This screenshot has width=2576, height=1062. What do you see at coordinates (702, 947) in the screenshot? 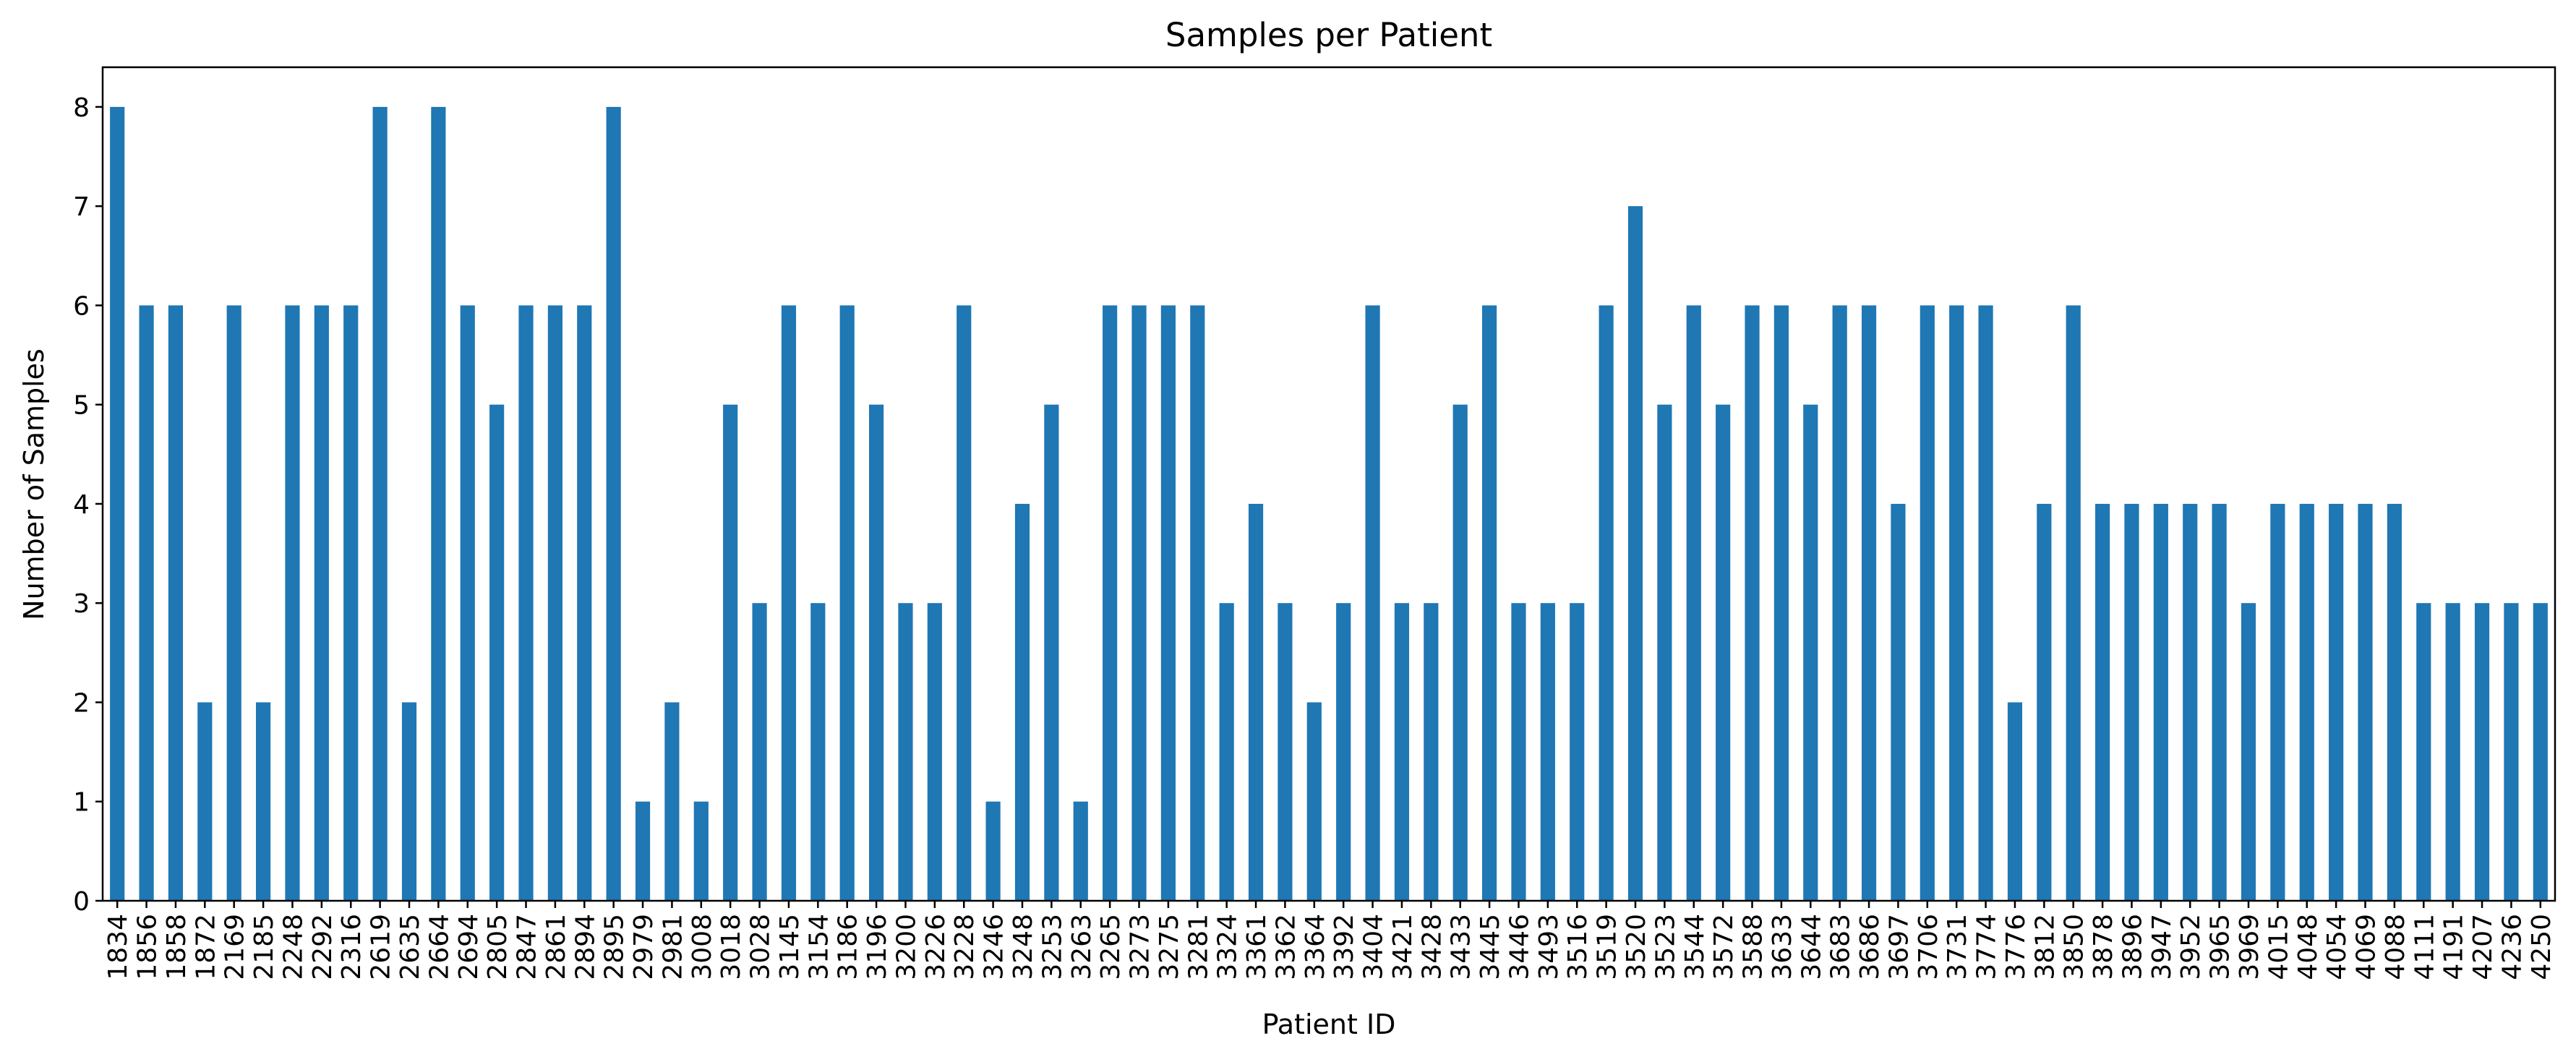
I see `x-tick-label: 3008` at bounding box center [702, 947].